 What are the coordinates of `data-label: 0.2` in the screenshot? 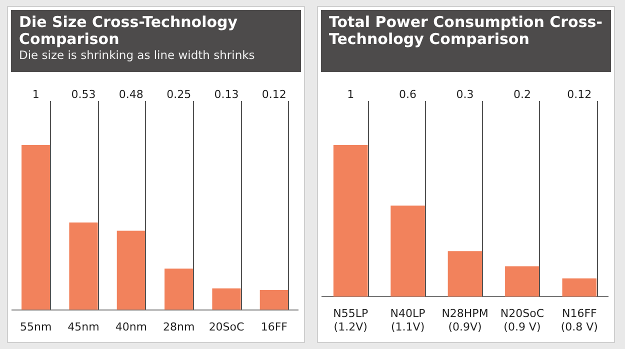 It's located at (522, 94).